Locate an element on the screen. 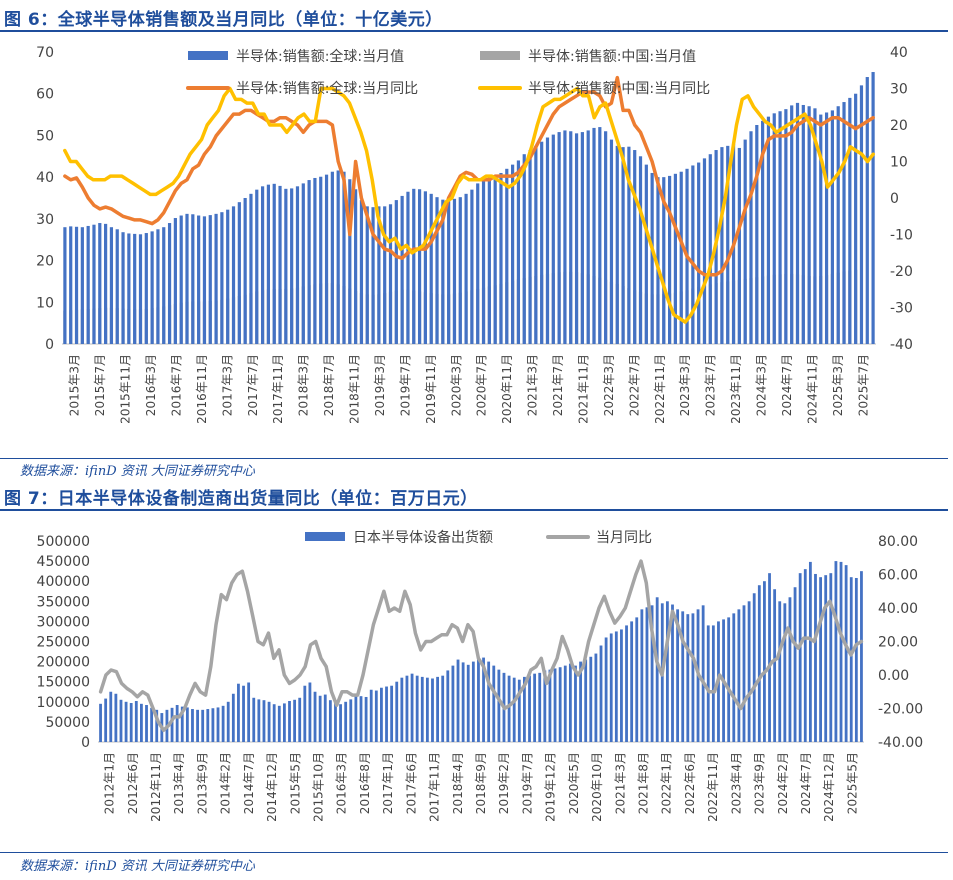 The image size is (953, 880). x-axis-tick-label: 2018年4月 is located at coordinates (458, 783).